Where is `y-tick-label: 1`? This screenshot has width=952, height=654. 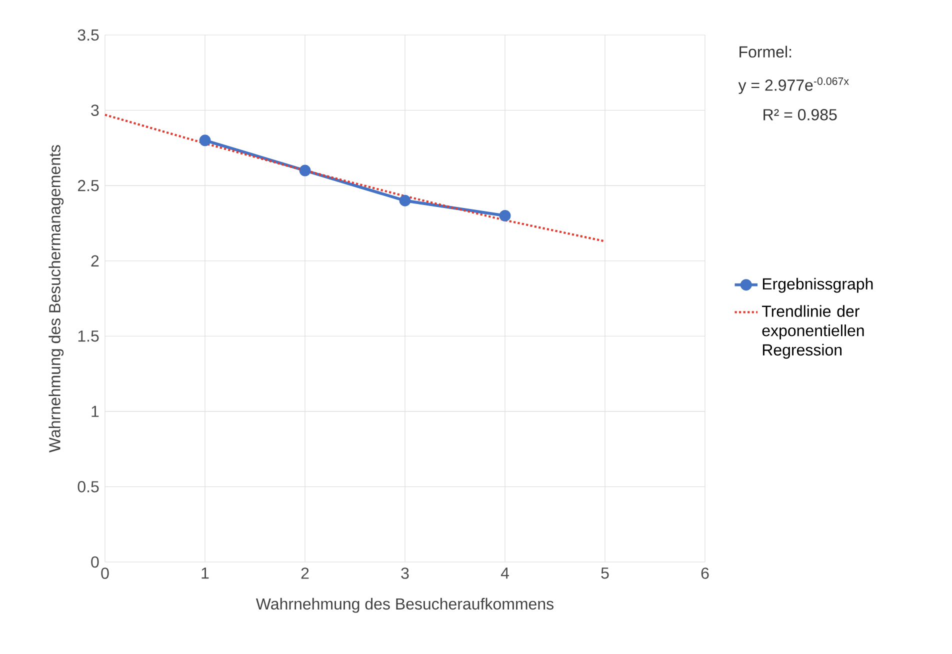 y-tick-label: 1 is located at coordinates (95, 411).